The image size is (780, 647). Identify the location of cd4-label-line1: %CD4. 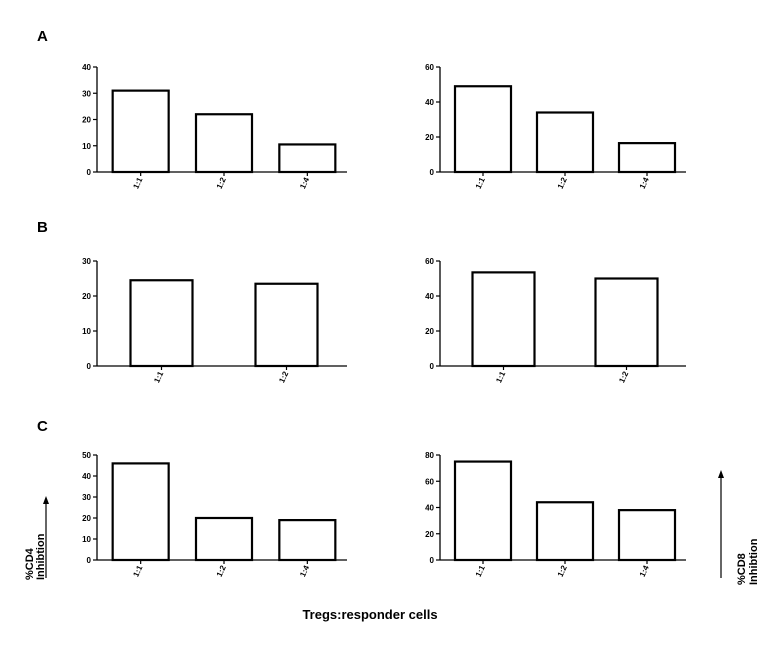
(30, 563).